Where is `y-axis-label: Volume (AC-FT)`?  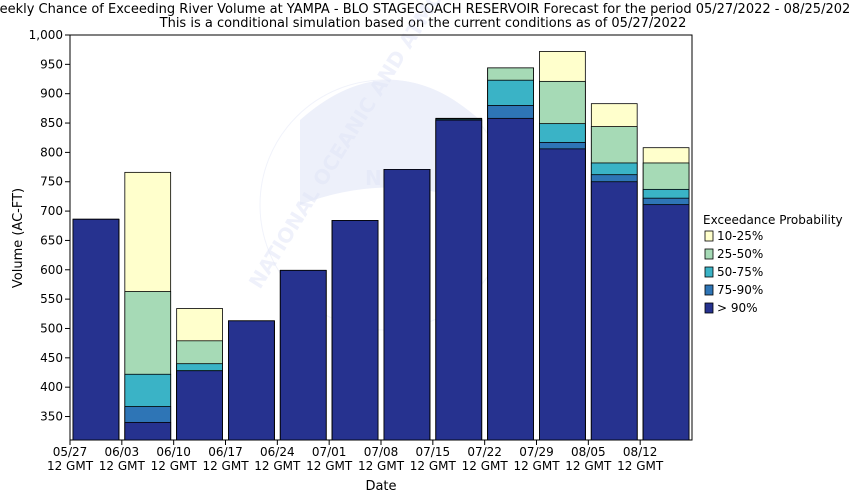
y-axis-label: Volume (AC-FT) is located at coordinates (18, 238).